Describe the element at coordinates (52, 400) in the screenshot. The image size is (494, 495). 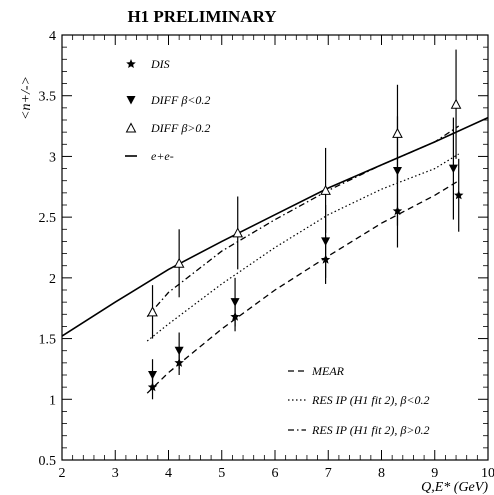
I see `y-tick-label: 1` at that location.